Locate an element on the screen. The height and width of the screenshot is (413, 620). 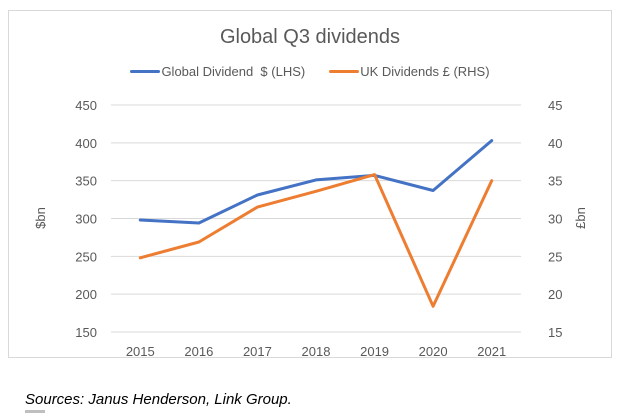
y2-tick-label: 20 is located at coordinates (555, 294).